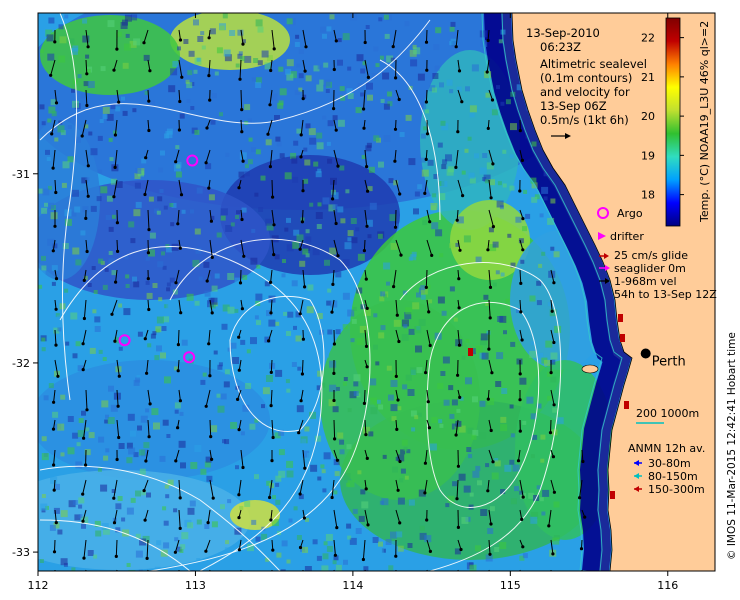 This screenshot has width=740, height=600. What do you see at coordinates (666, 448) in the screenshot?
I see `anmn-legend-title: ANMN 12h av.` at bounding box center [666, 448].